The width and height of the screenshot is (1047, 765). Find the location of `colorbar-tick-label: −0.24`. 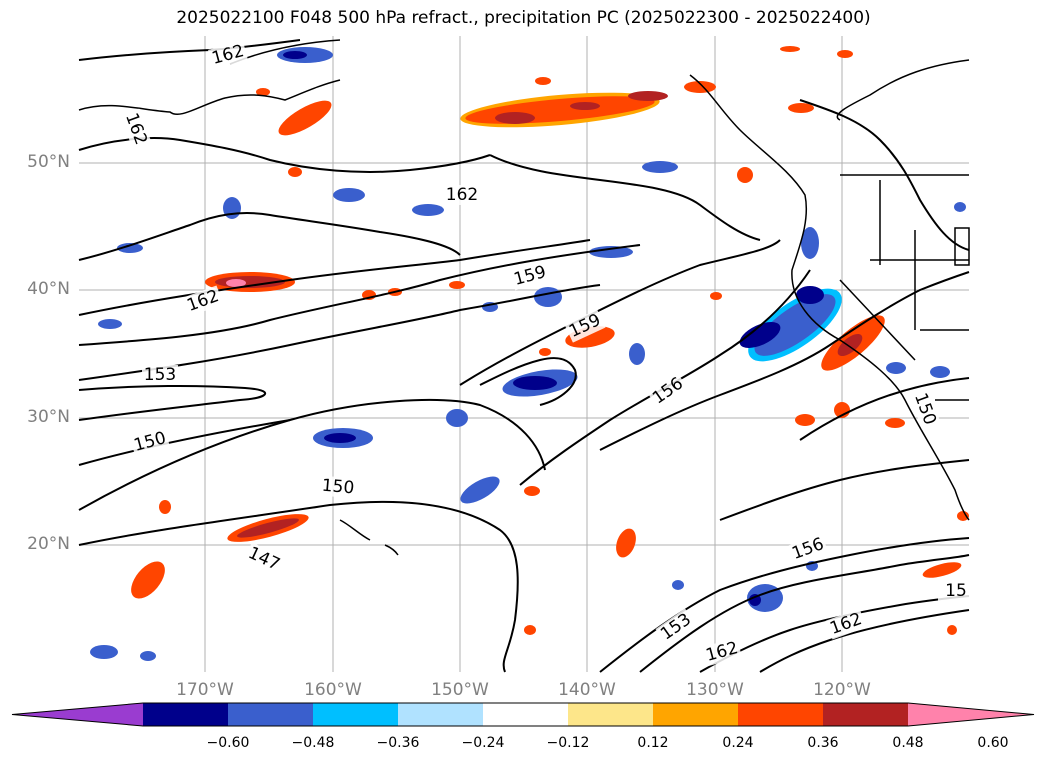

colorbar-tick-label: −0.24 is located at coordinates (483, 743).